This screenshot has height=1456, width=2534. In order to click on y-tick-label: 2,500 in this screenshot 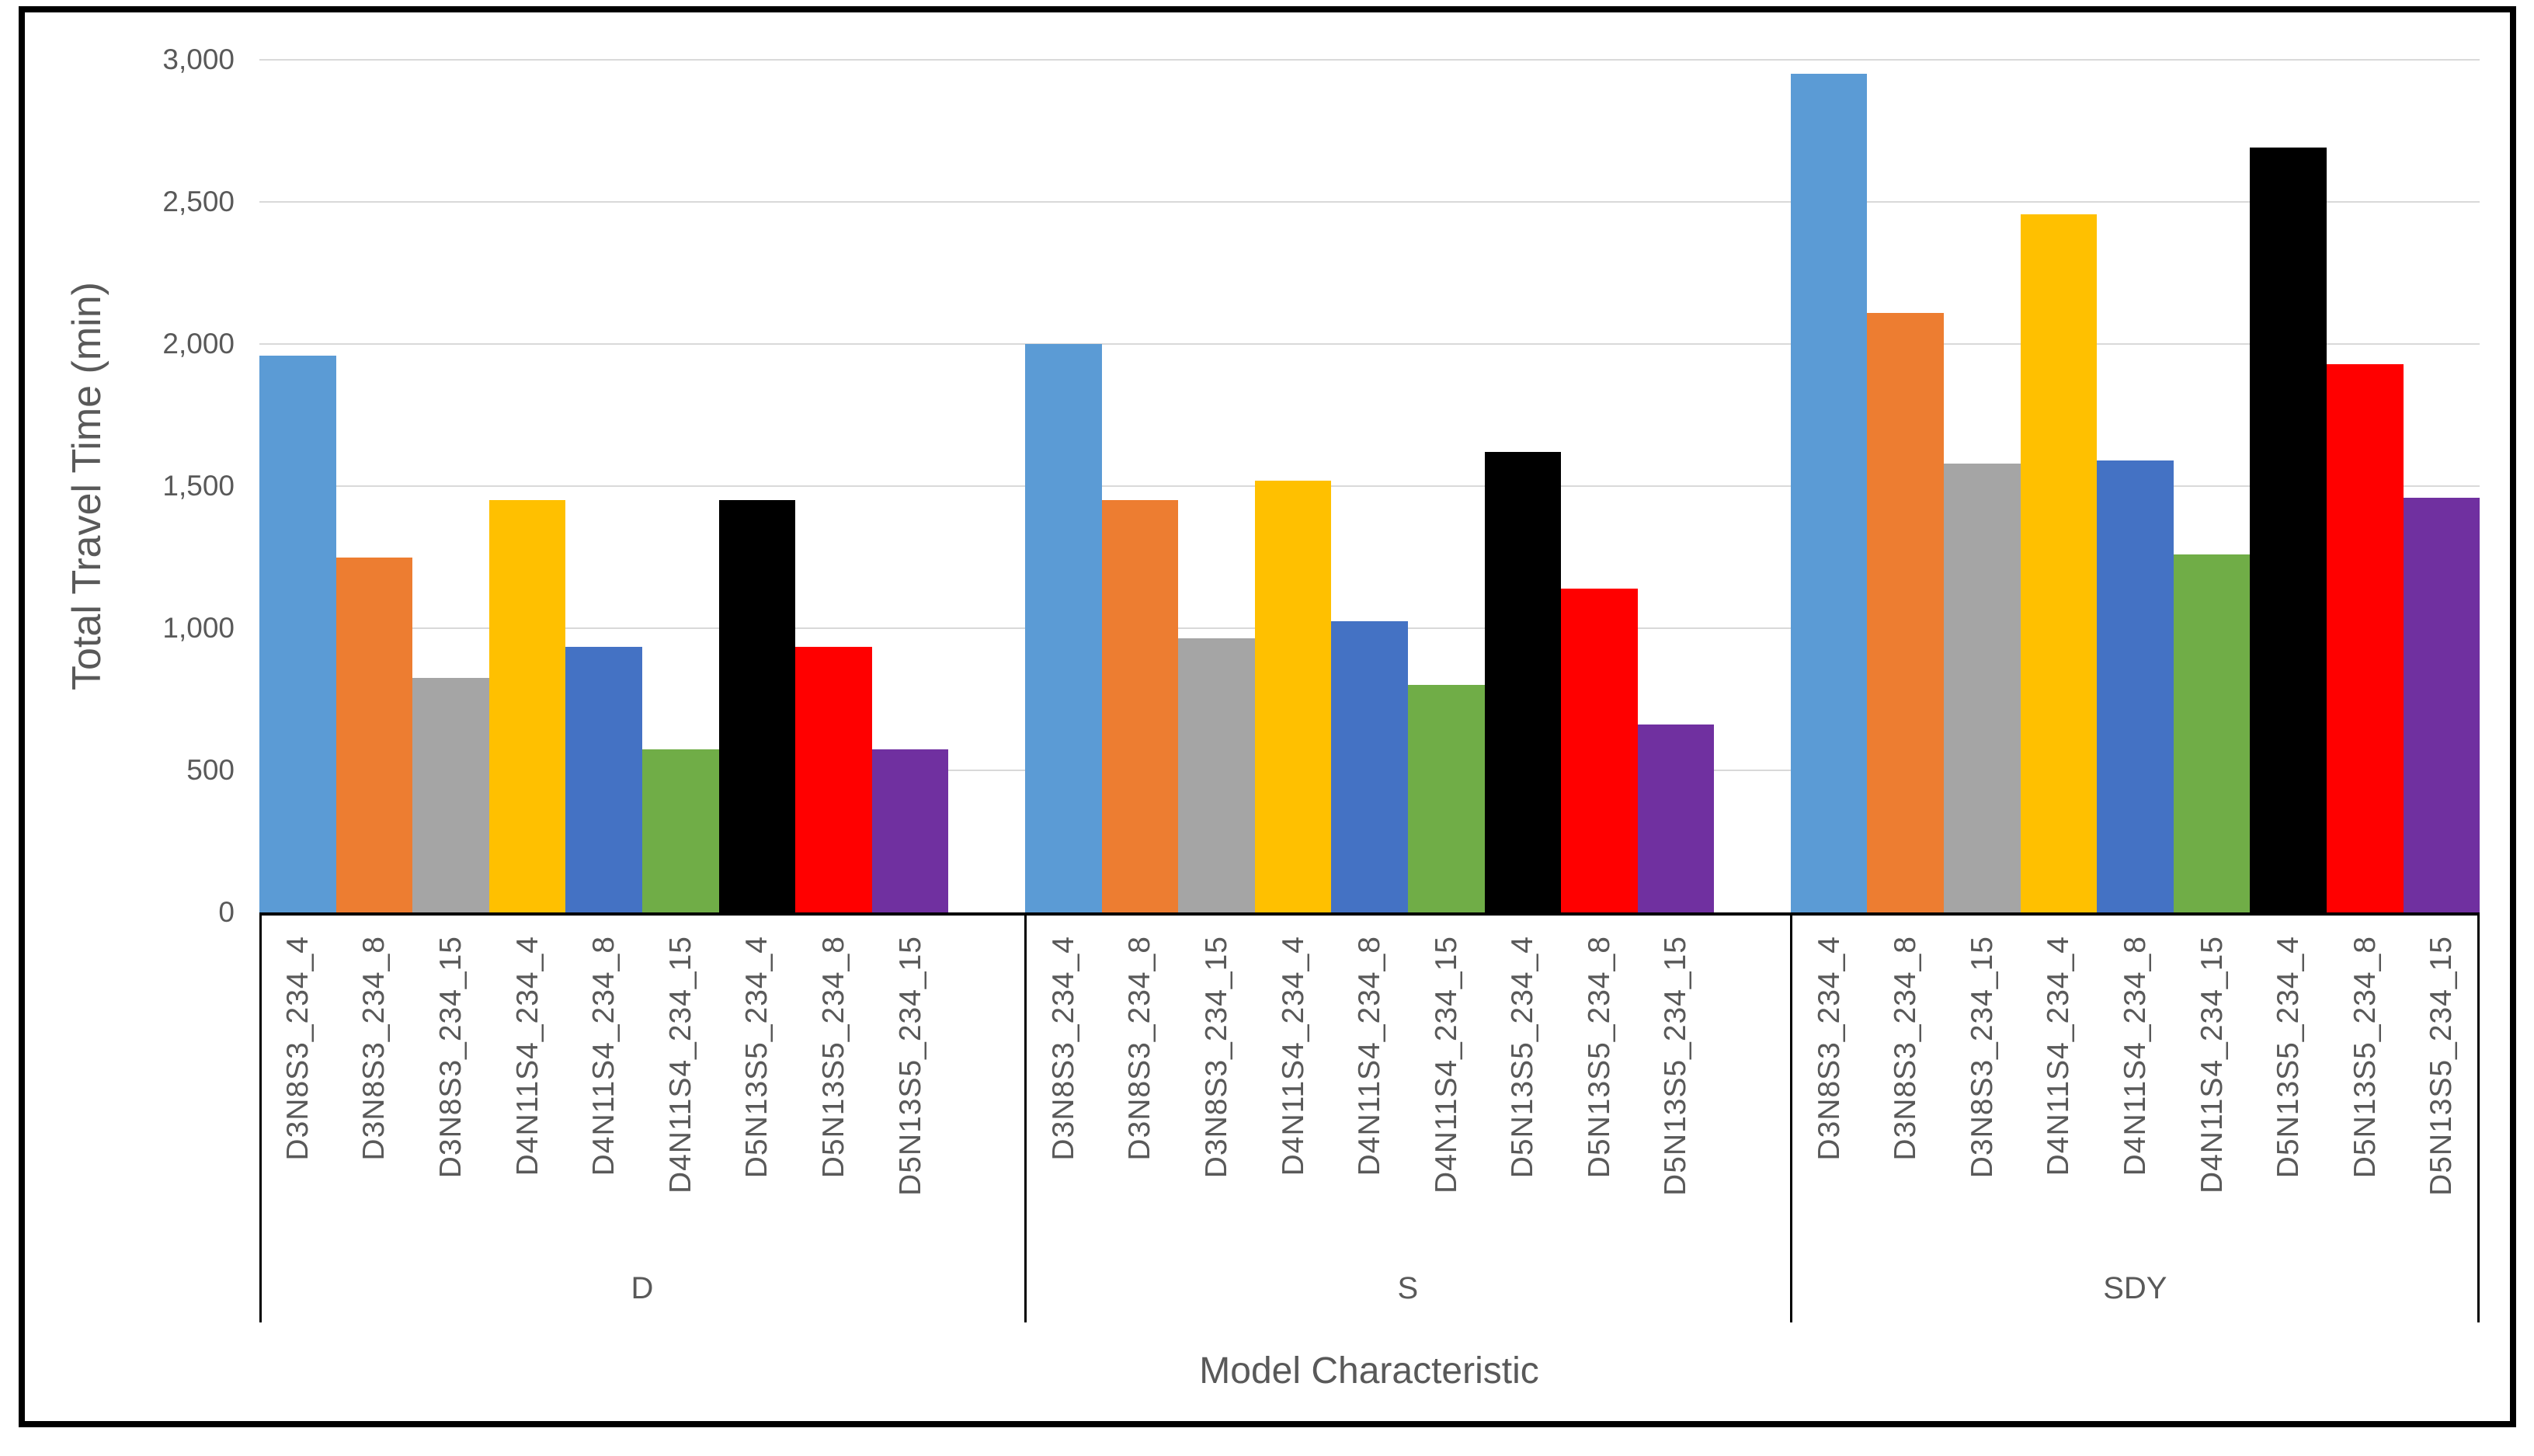, I will do `click(198, 201)`.